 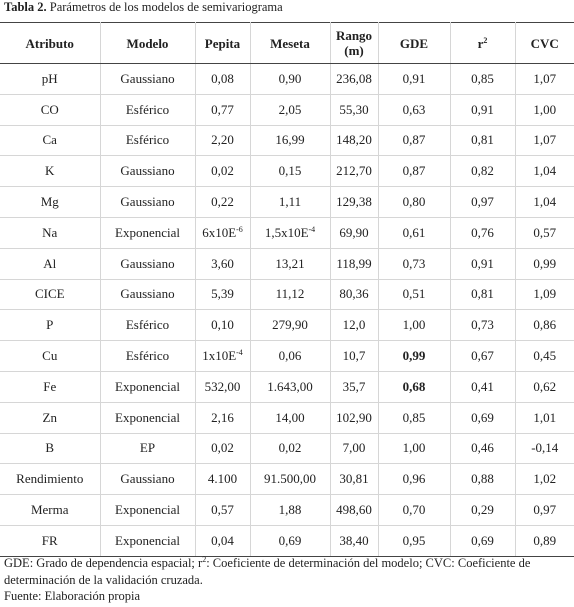 I want to click on table-cell: 0,77, so click(x=222, y=109).